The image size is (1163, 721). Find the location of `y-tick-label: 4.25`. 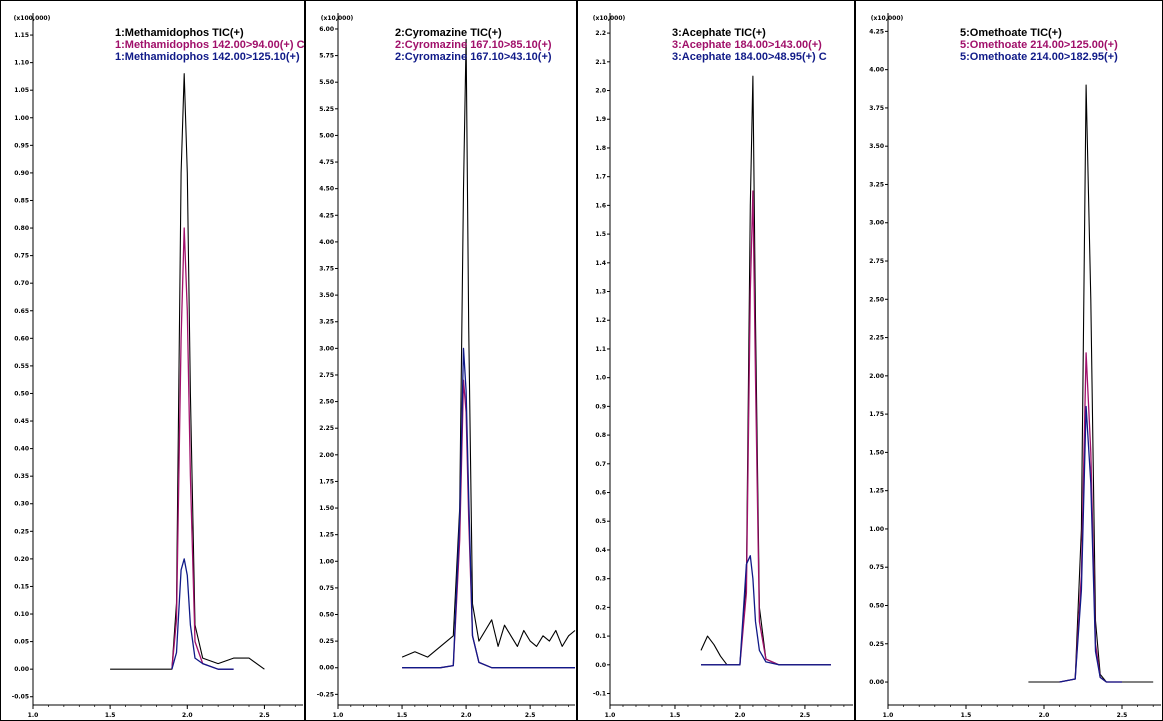

y-tick-label: 4.25 is located at coordinates (326, 215).